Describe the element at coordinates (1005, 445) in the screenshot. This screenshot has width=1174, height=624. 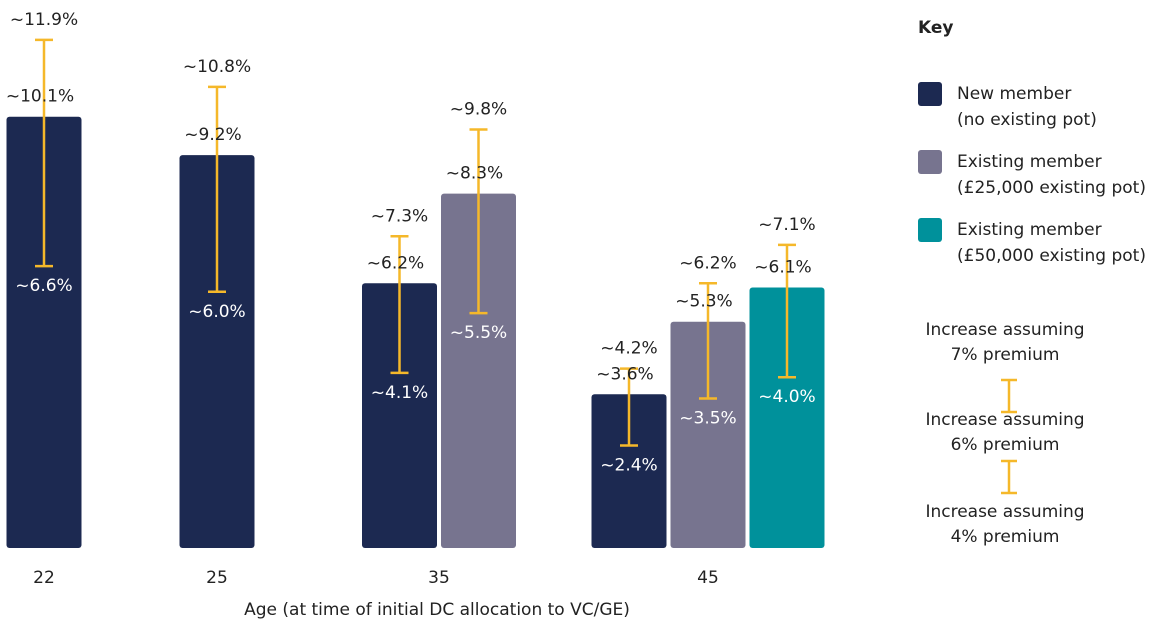
I see `key-premium-label: 6% premium` at that location.